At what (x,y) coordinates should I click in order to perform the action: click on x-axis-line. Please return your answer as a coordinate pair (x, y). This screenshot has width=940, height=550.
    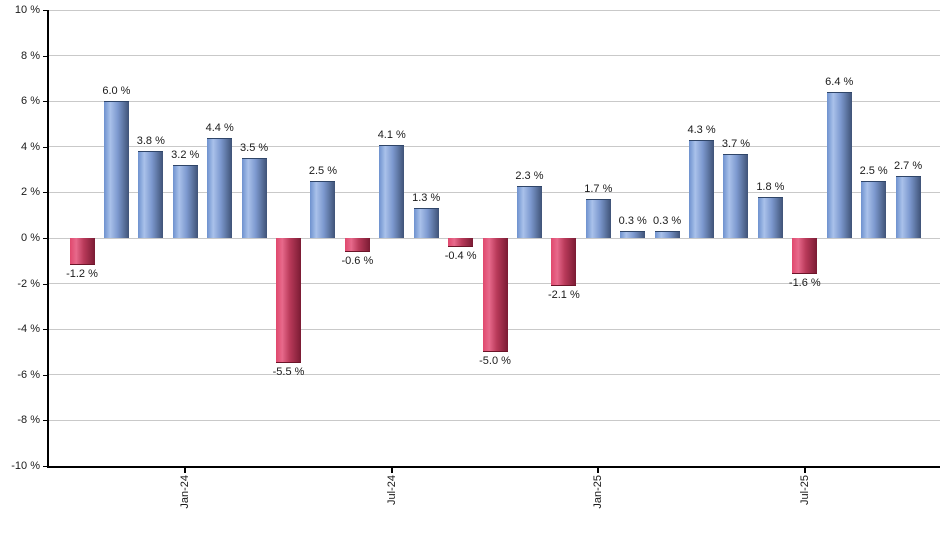
    Looking at the image, I should click on (493, 467).